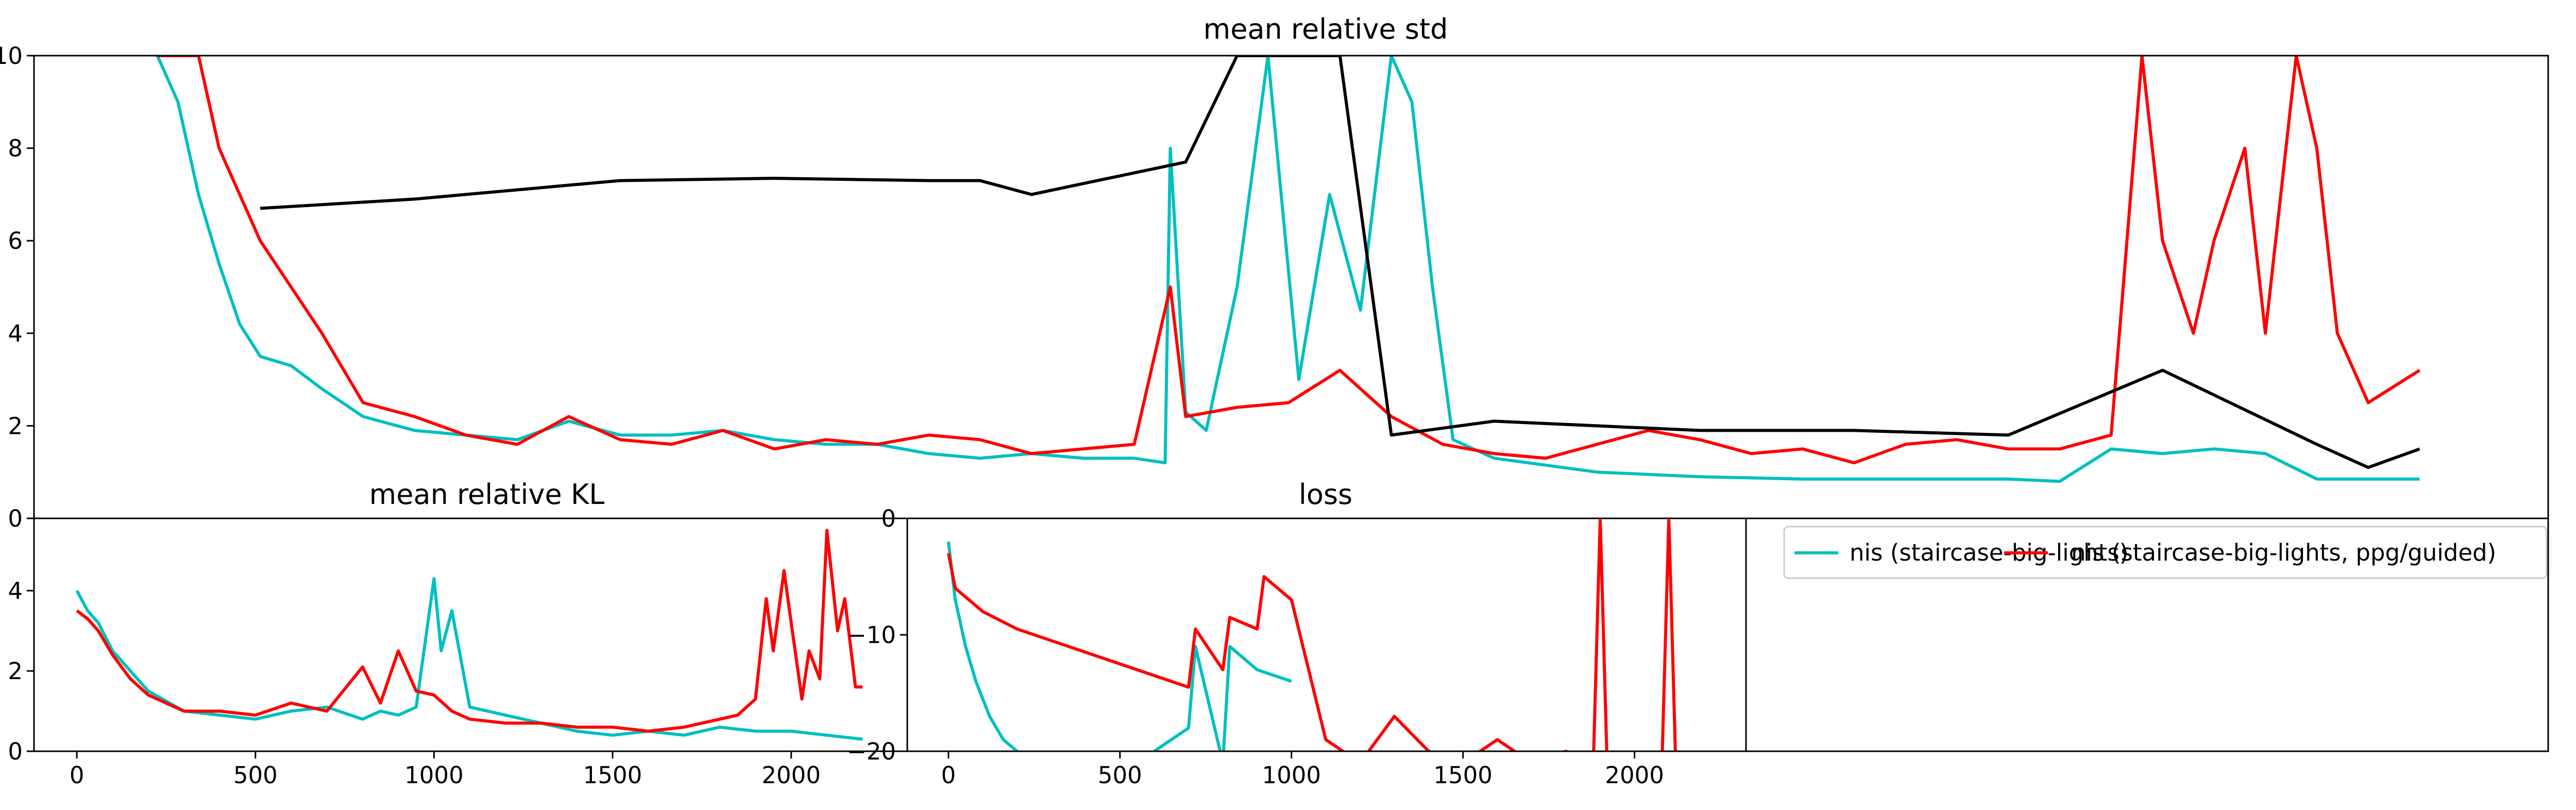 Image resolution: width=2576 pixels, height=810 pixels. Describe the element at coordinates (487, 494) in the screenshot. I see `panel-title-kl: mean relative KL` at that location.